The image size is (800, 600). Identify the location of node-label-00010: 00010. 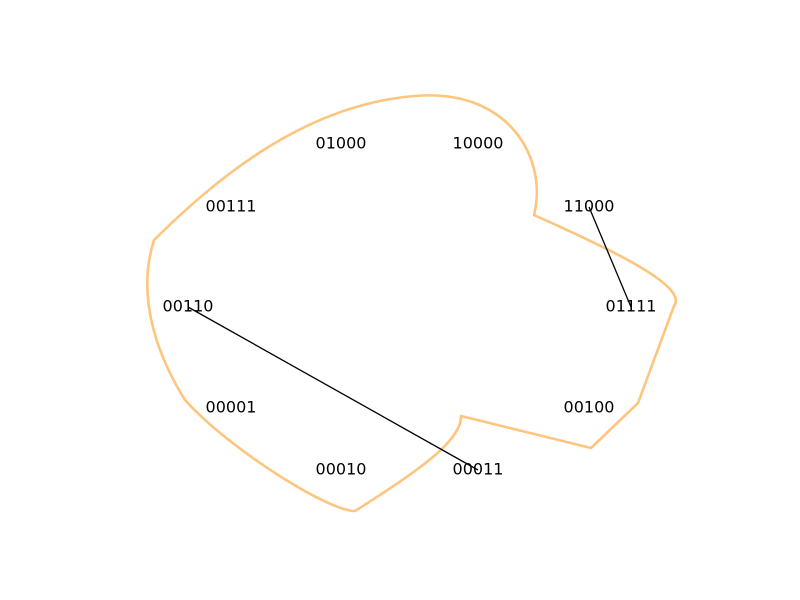
(341, 469).